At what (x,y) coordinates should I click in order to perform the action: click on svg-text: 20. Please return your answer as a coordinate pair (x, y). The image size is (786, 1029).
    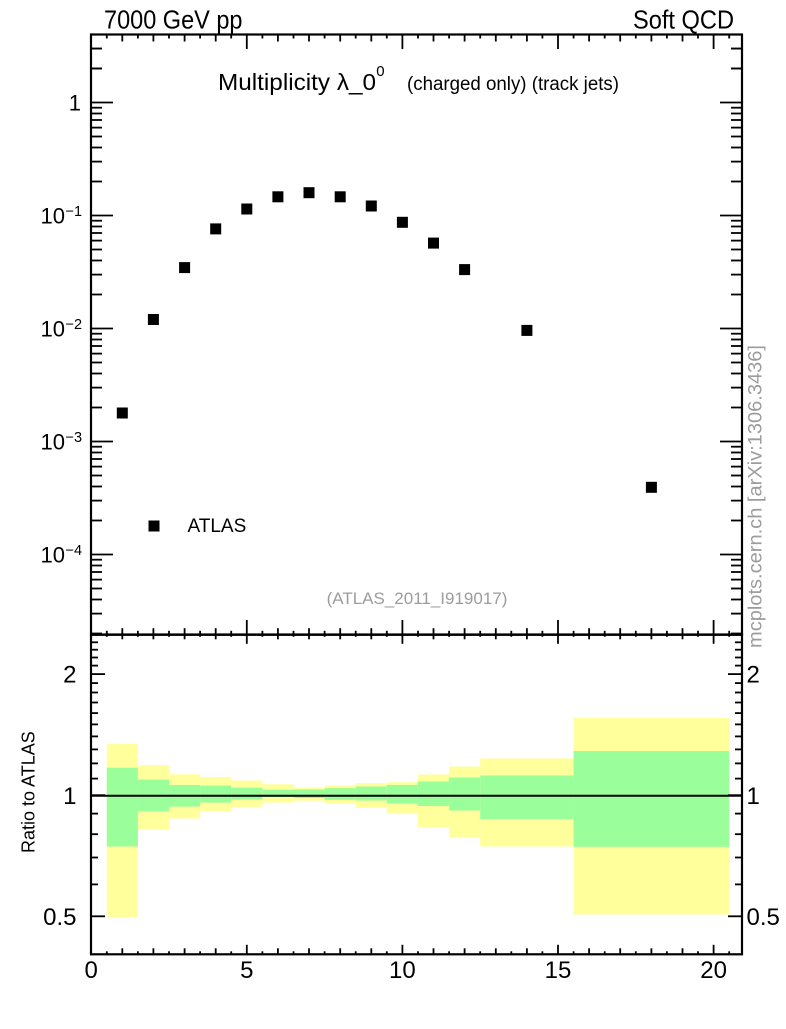
    Looking at the image, I should click on (713, 970).